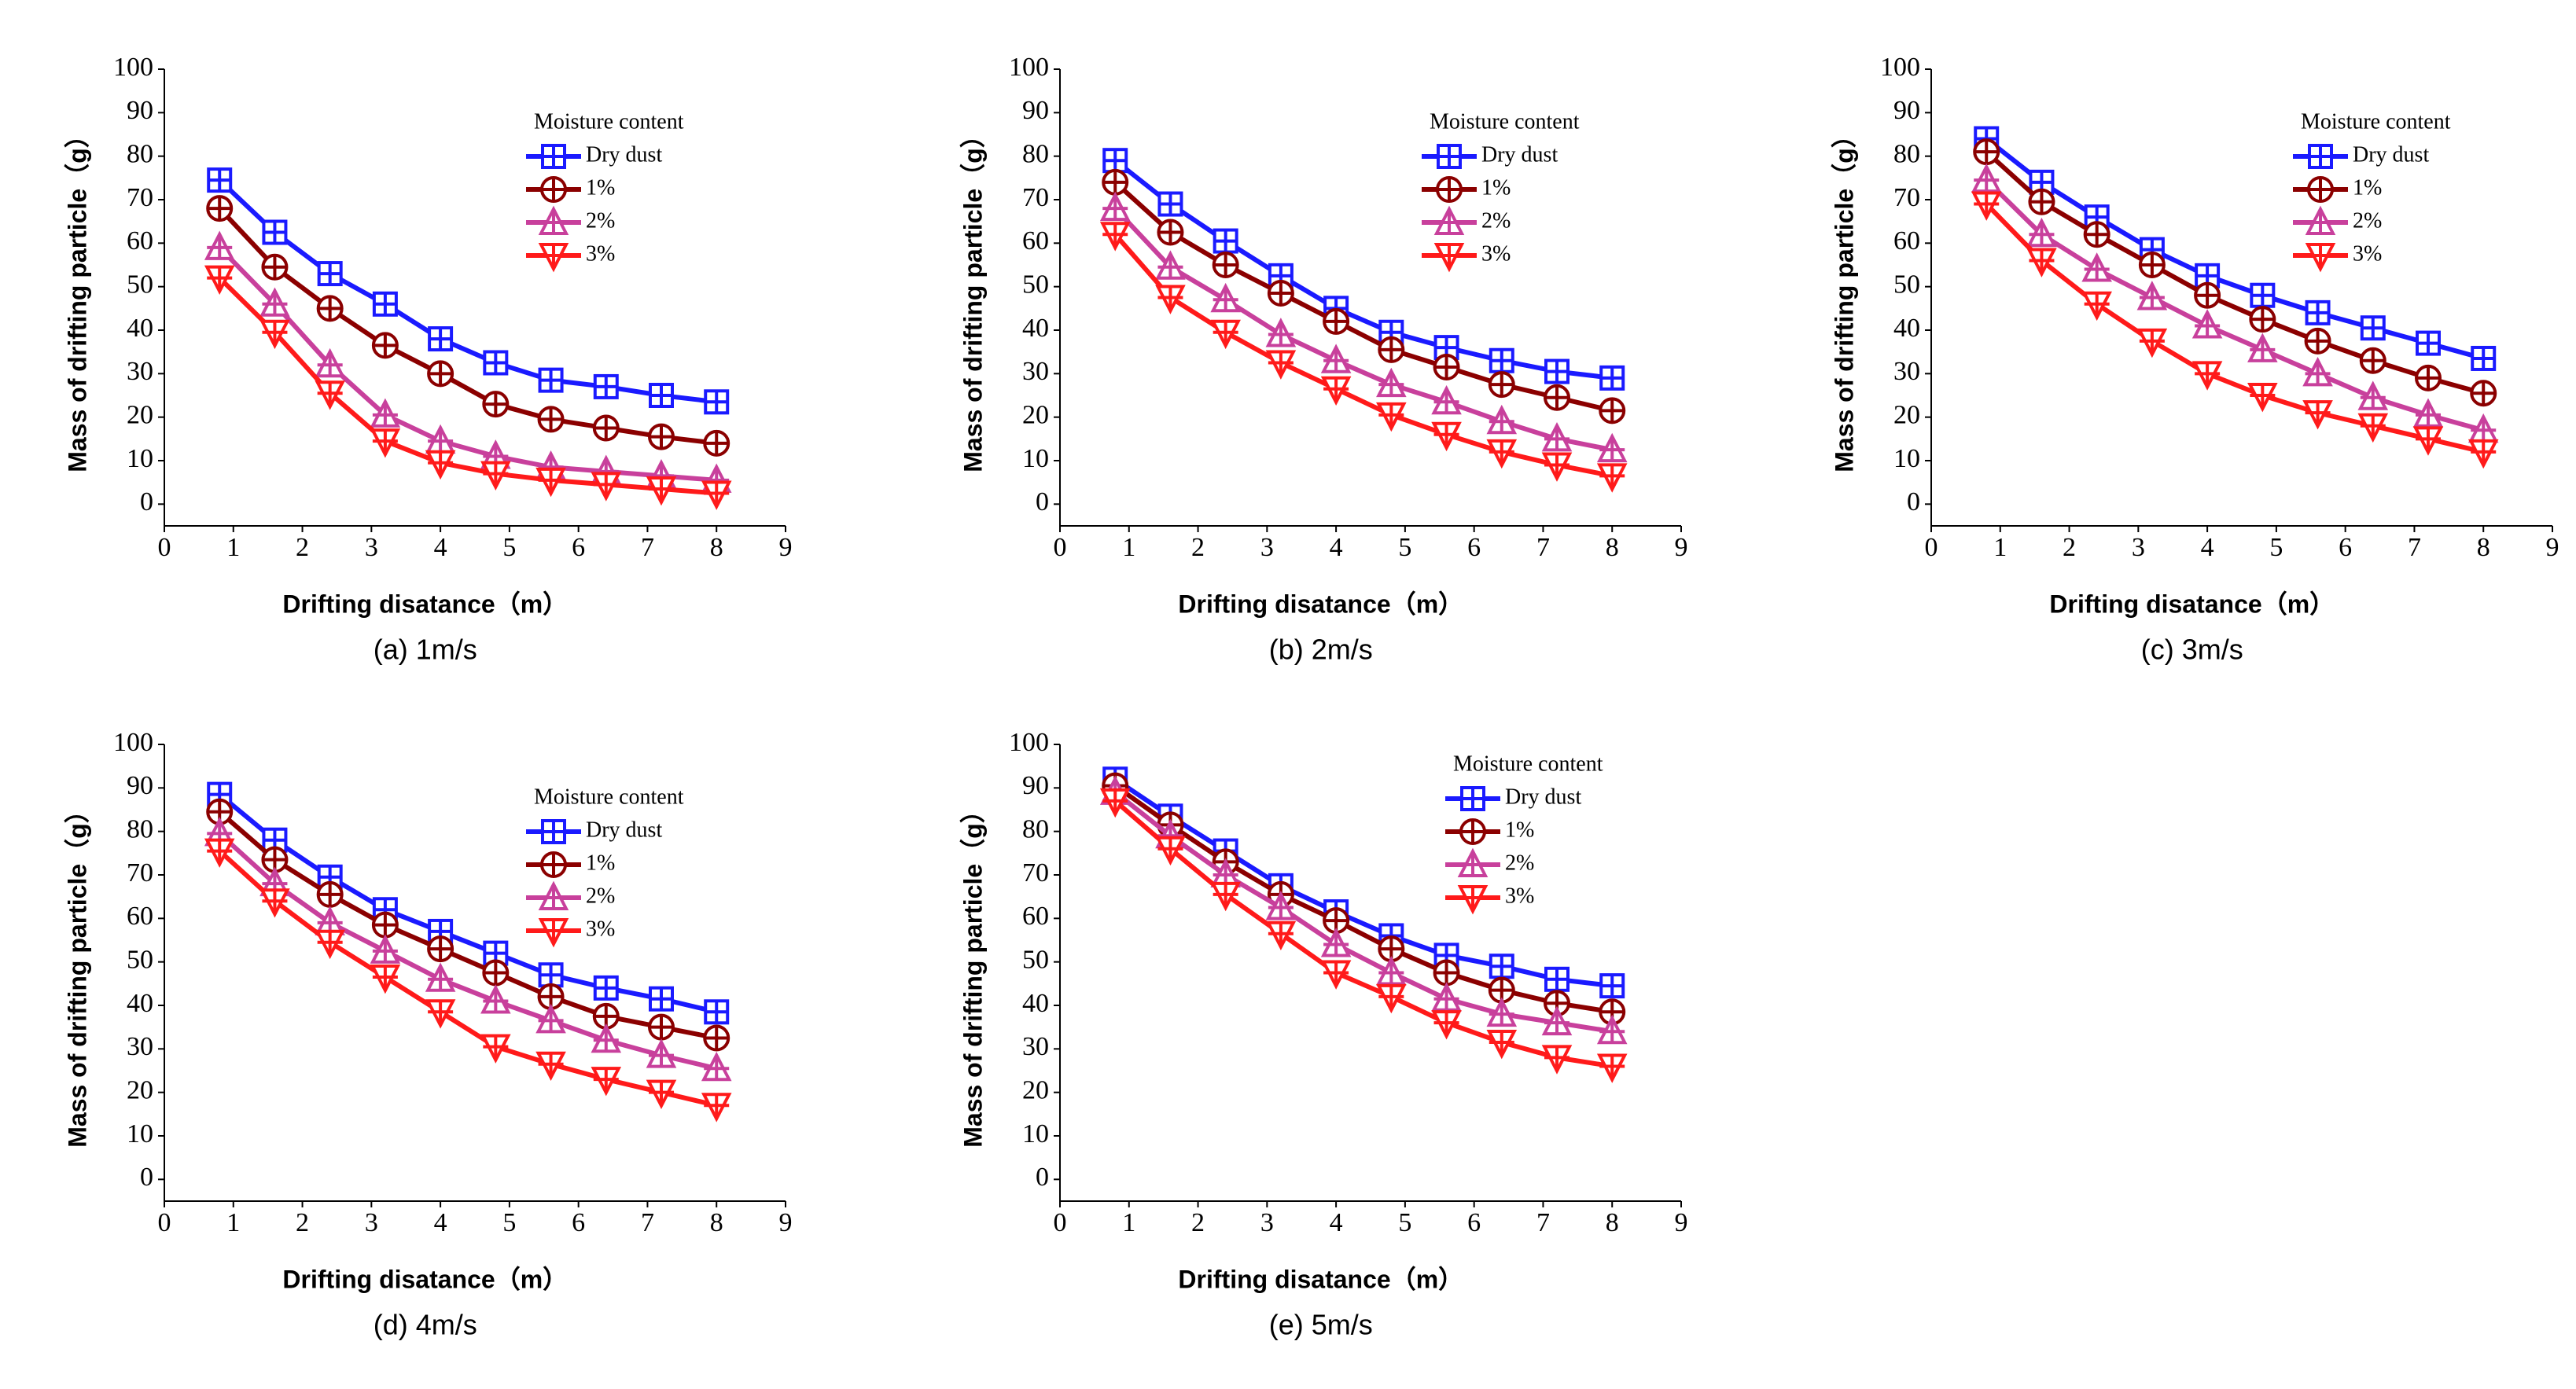 Image resolution: width=2576 pixels, height=1389 pixels. I want to click on y-tick-label: 90, so click(1035, 785).